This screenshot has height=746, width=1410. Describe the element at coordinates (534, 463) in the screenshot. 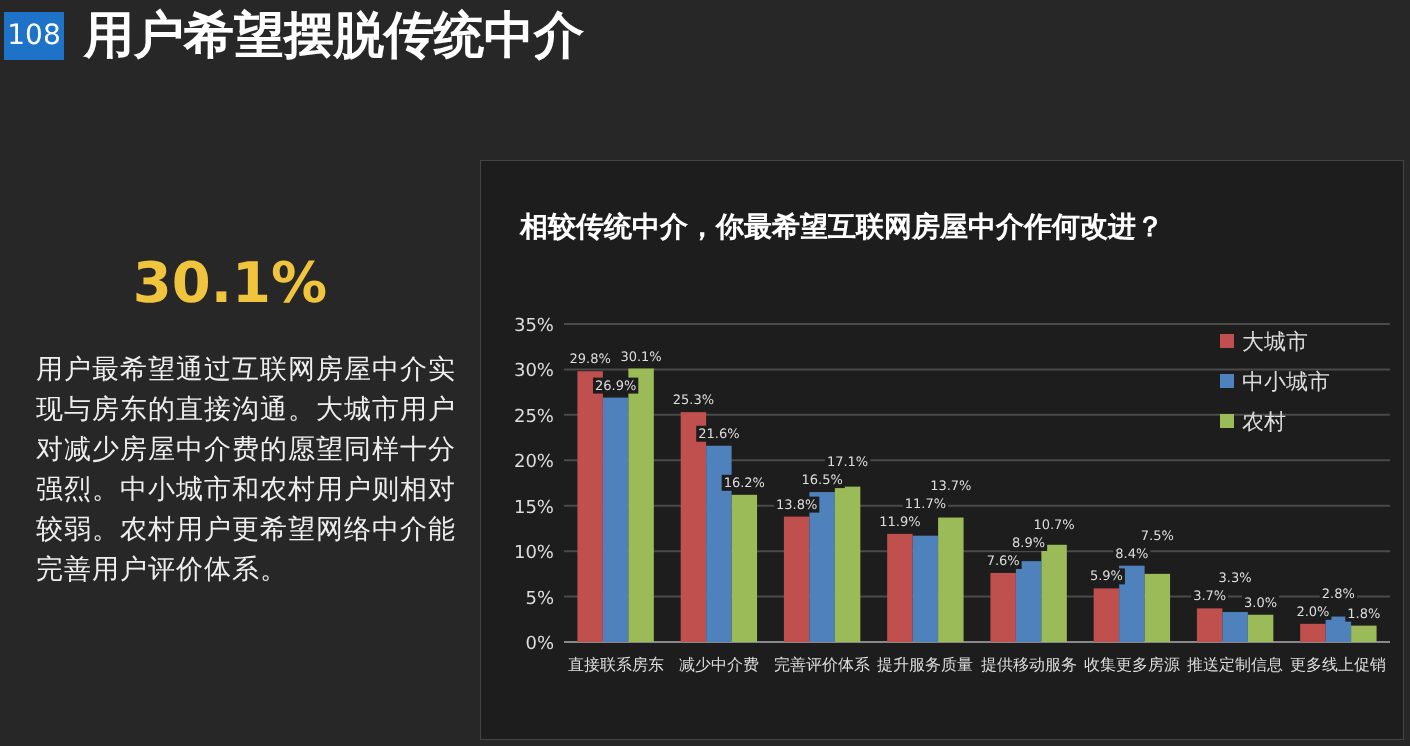

I see `y-tick-label: 20%` at that location.